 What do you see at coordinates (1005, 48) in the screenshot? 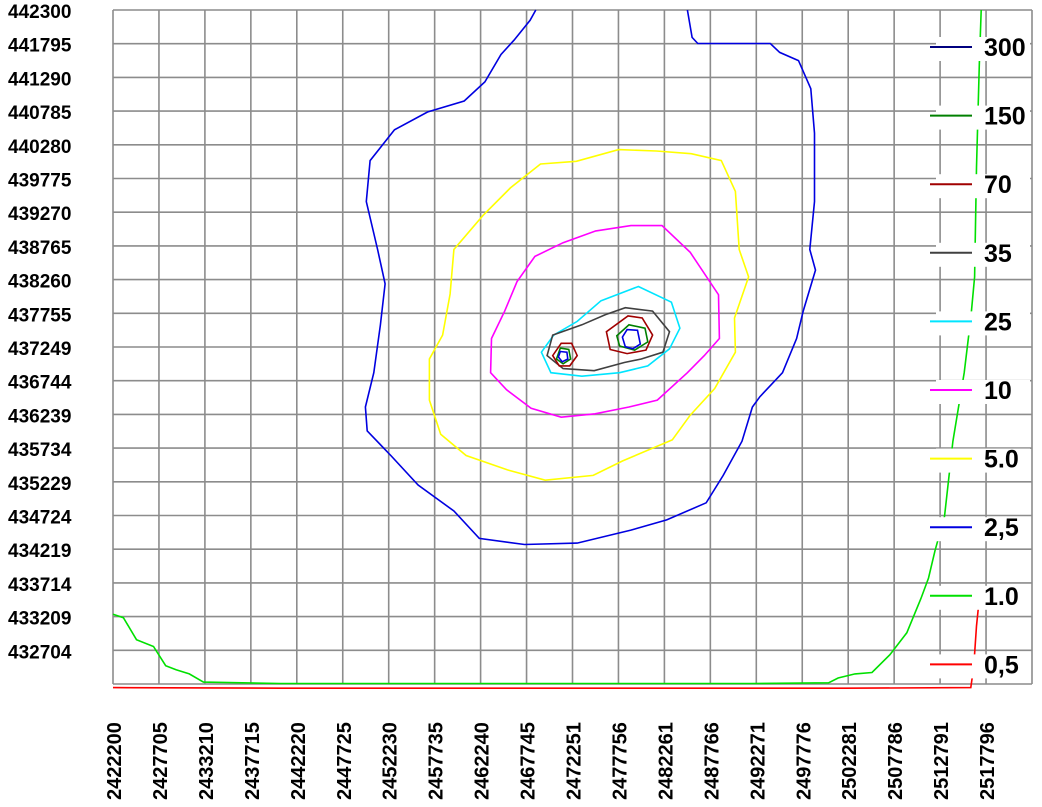
I see `legend-label: 300` at bounding box center [1005, 48].